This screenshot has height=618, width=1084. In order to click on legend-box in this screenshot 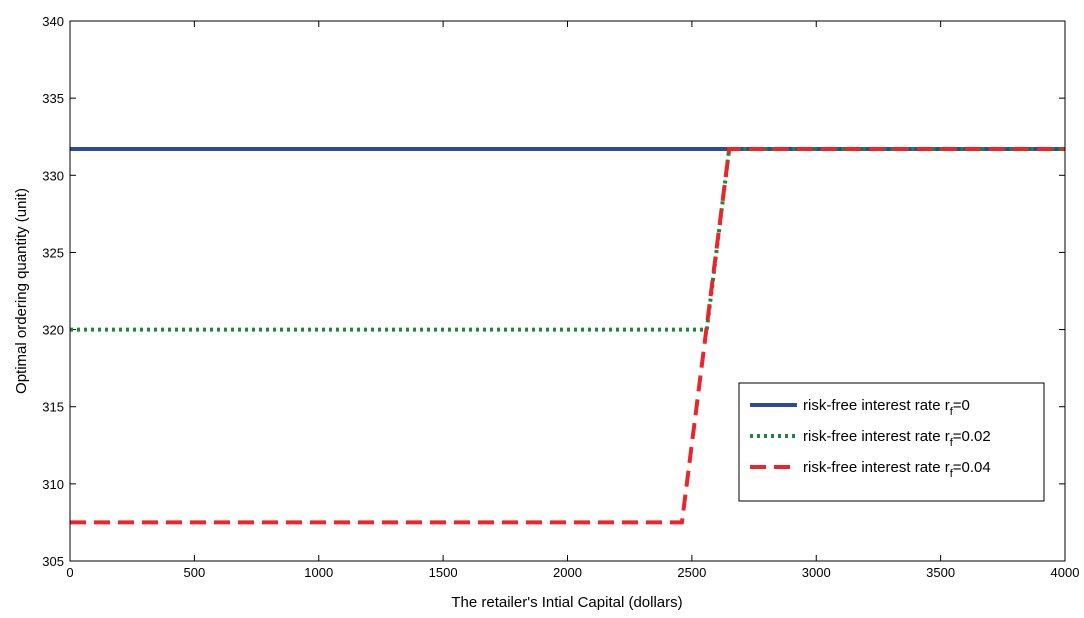, I will do `click(891, 442)`.